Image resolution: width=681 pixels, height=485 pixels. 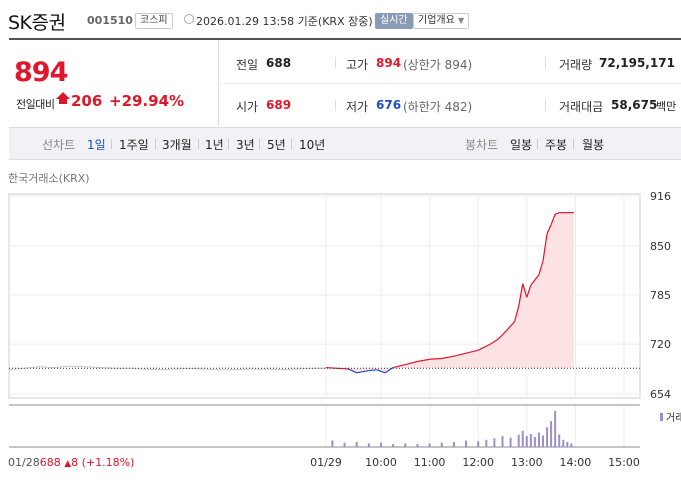 I want to click on amount-label: 거래대금, so click(x=581, y=107).